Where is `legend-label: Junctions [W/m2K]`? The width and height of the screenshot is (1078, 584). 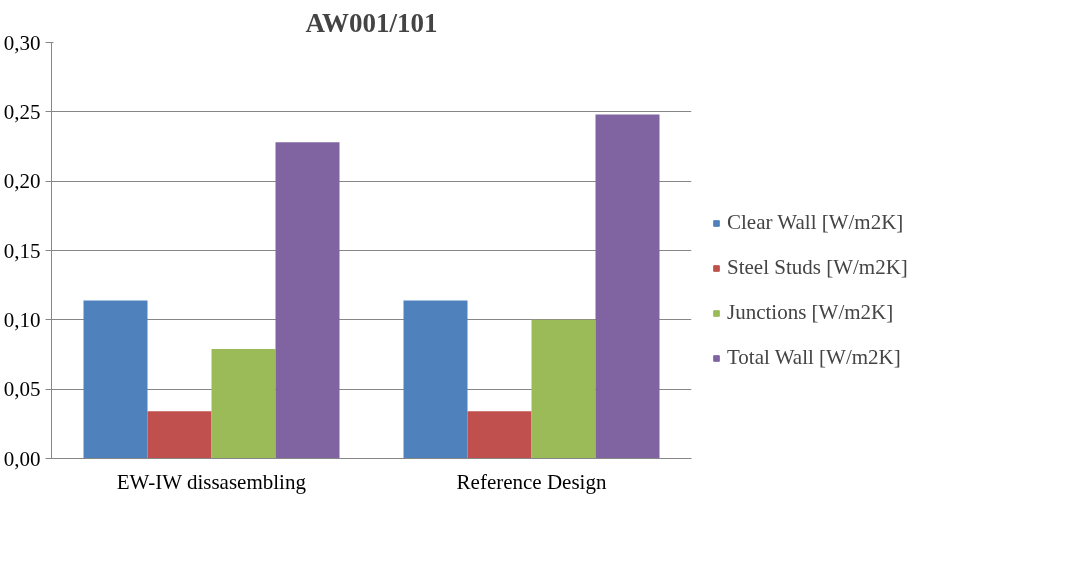 legend-label: Junctions [W/m2K] is located at coordinates (810, 312).